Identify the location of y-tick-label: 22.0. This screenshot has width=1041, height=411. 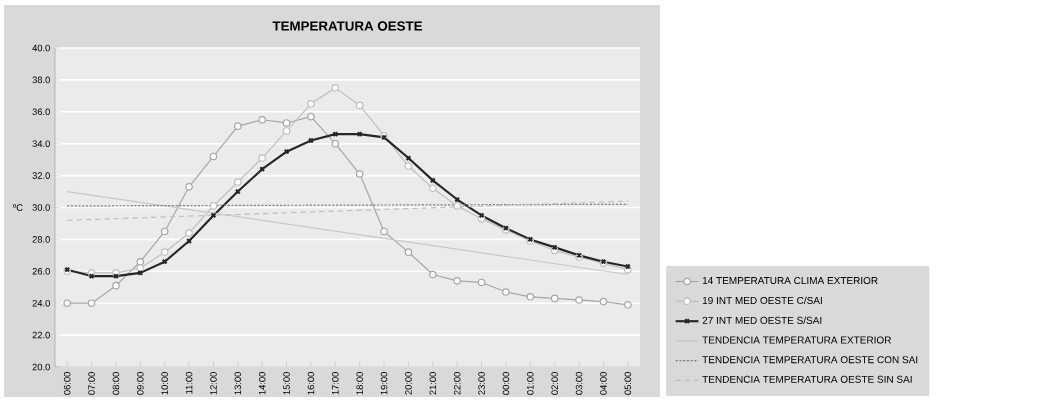
(41, 335).